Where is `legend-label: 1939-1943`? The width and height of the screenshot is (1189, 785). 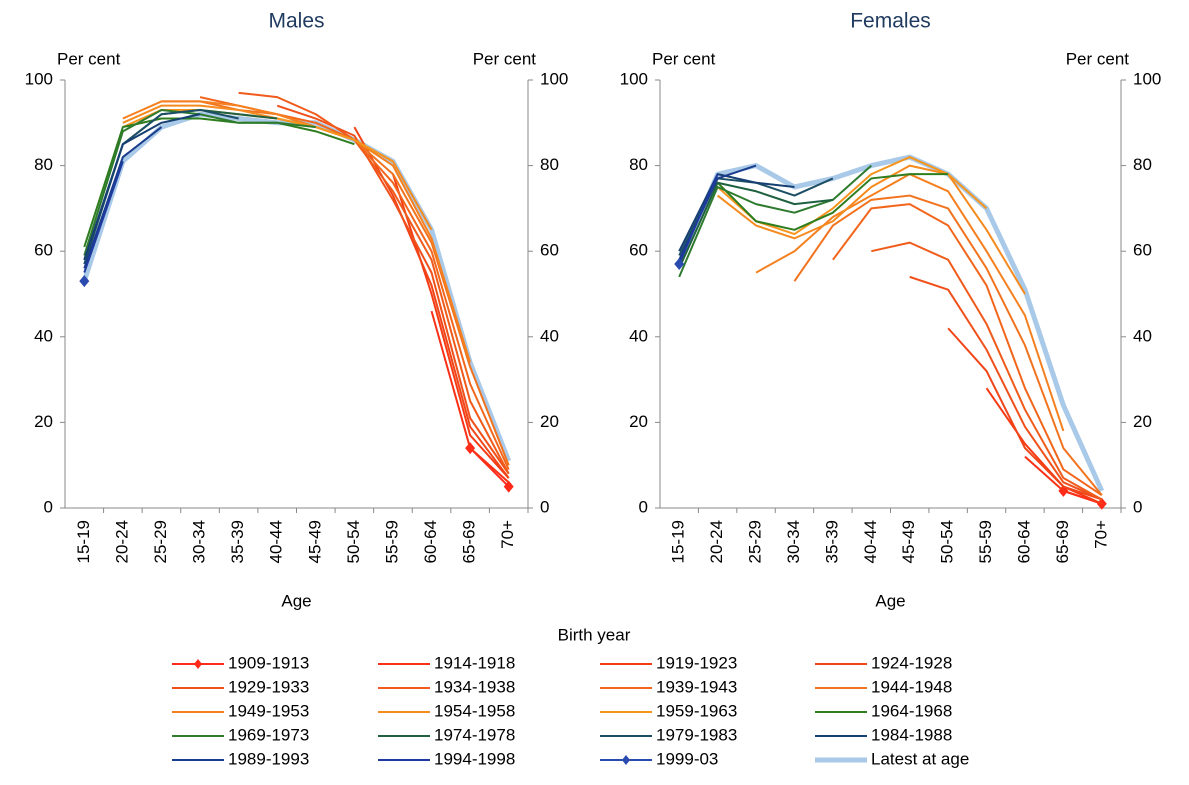 legend-label: 1939-1943 is located at coordinates (696, 686).